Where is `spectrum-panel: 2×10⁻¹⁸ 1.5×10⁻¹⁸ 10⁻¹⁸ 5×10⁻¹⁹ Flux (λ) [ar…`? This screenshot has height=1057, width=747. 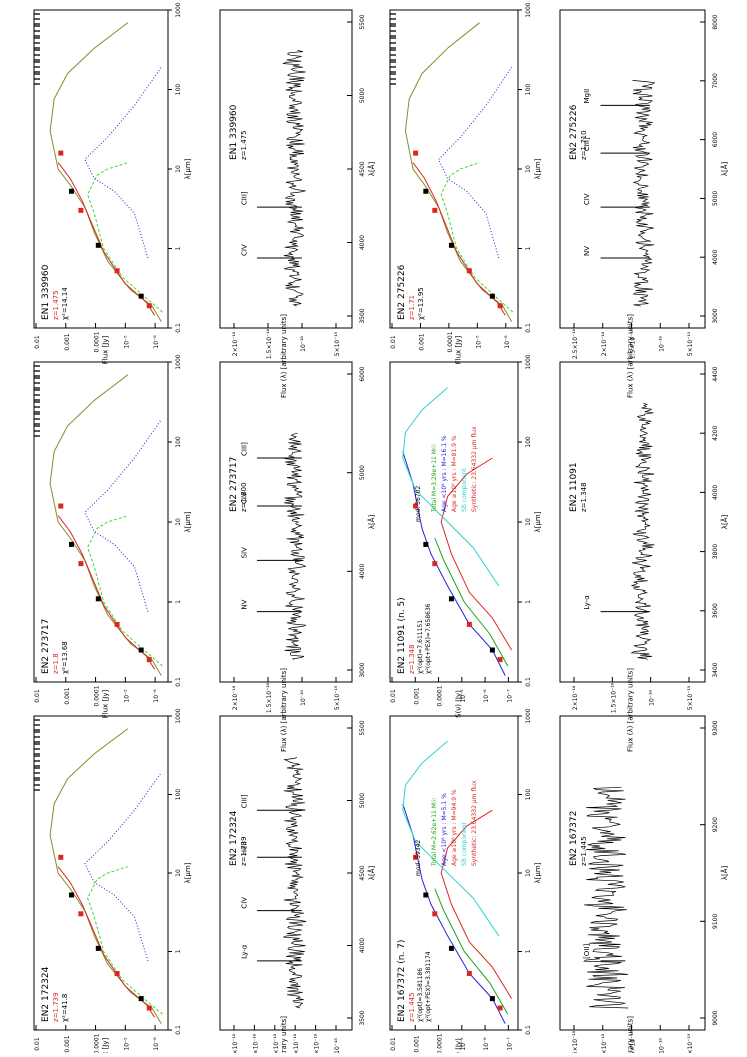
spectrum-panel: 2×10⁻¹⁸ 1.5×10⁻¹⁸ 10⁻¹⁸ 5×10⁻¹⁹ Flux (λ) [ar… is located at coordinates (644, 556).